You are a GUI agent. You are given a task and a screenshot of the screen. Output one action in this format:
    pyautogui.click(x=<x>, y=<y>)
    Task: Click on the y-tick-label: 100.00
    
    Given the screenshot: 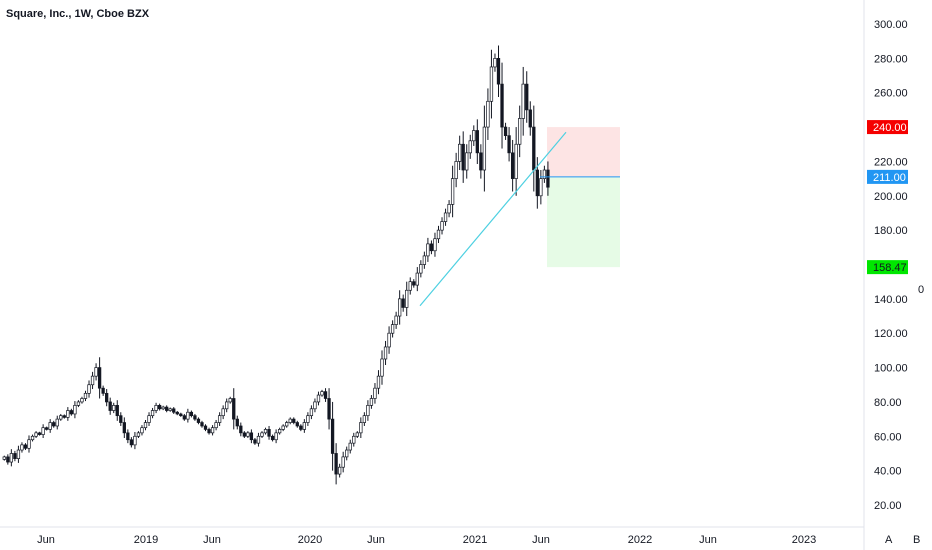 What is the action you would take?
    pyautogui.click(x=891, y=369)
    